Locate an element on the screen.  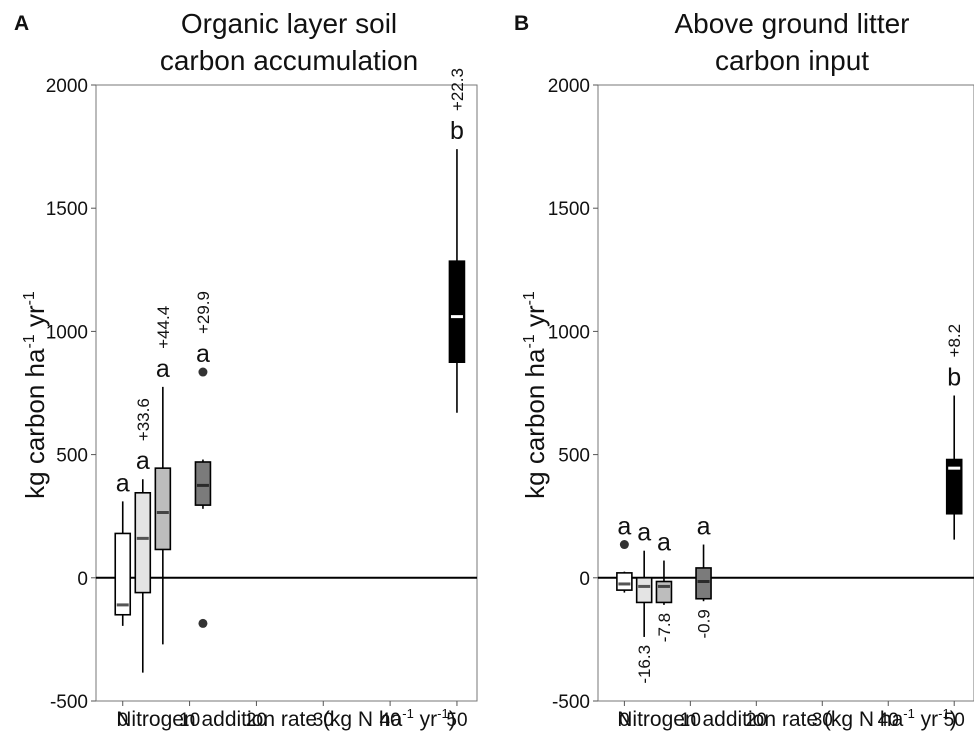
panel-b-box-4-change-label: +8.2 is located at coordinates (954, 341).